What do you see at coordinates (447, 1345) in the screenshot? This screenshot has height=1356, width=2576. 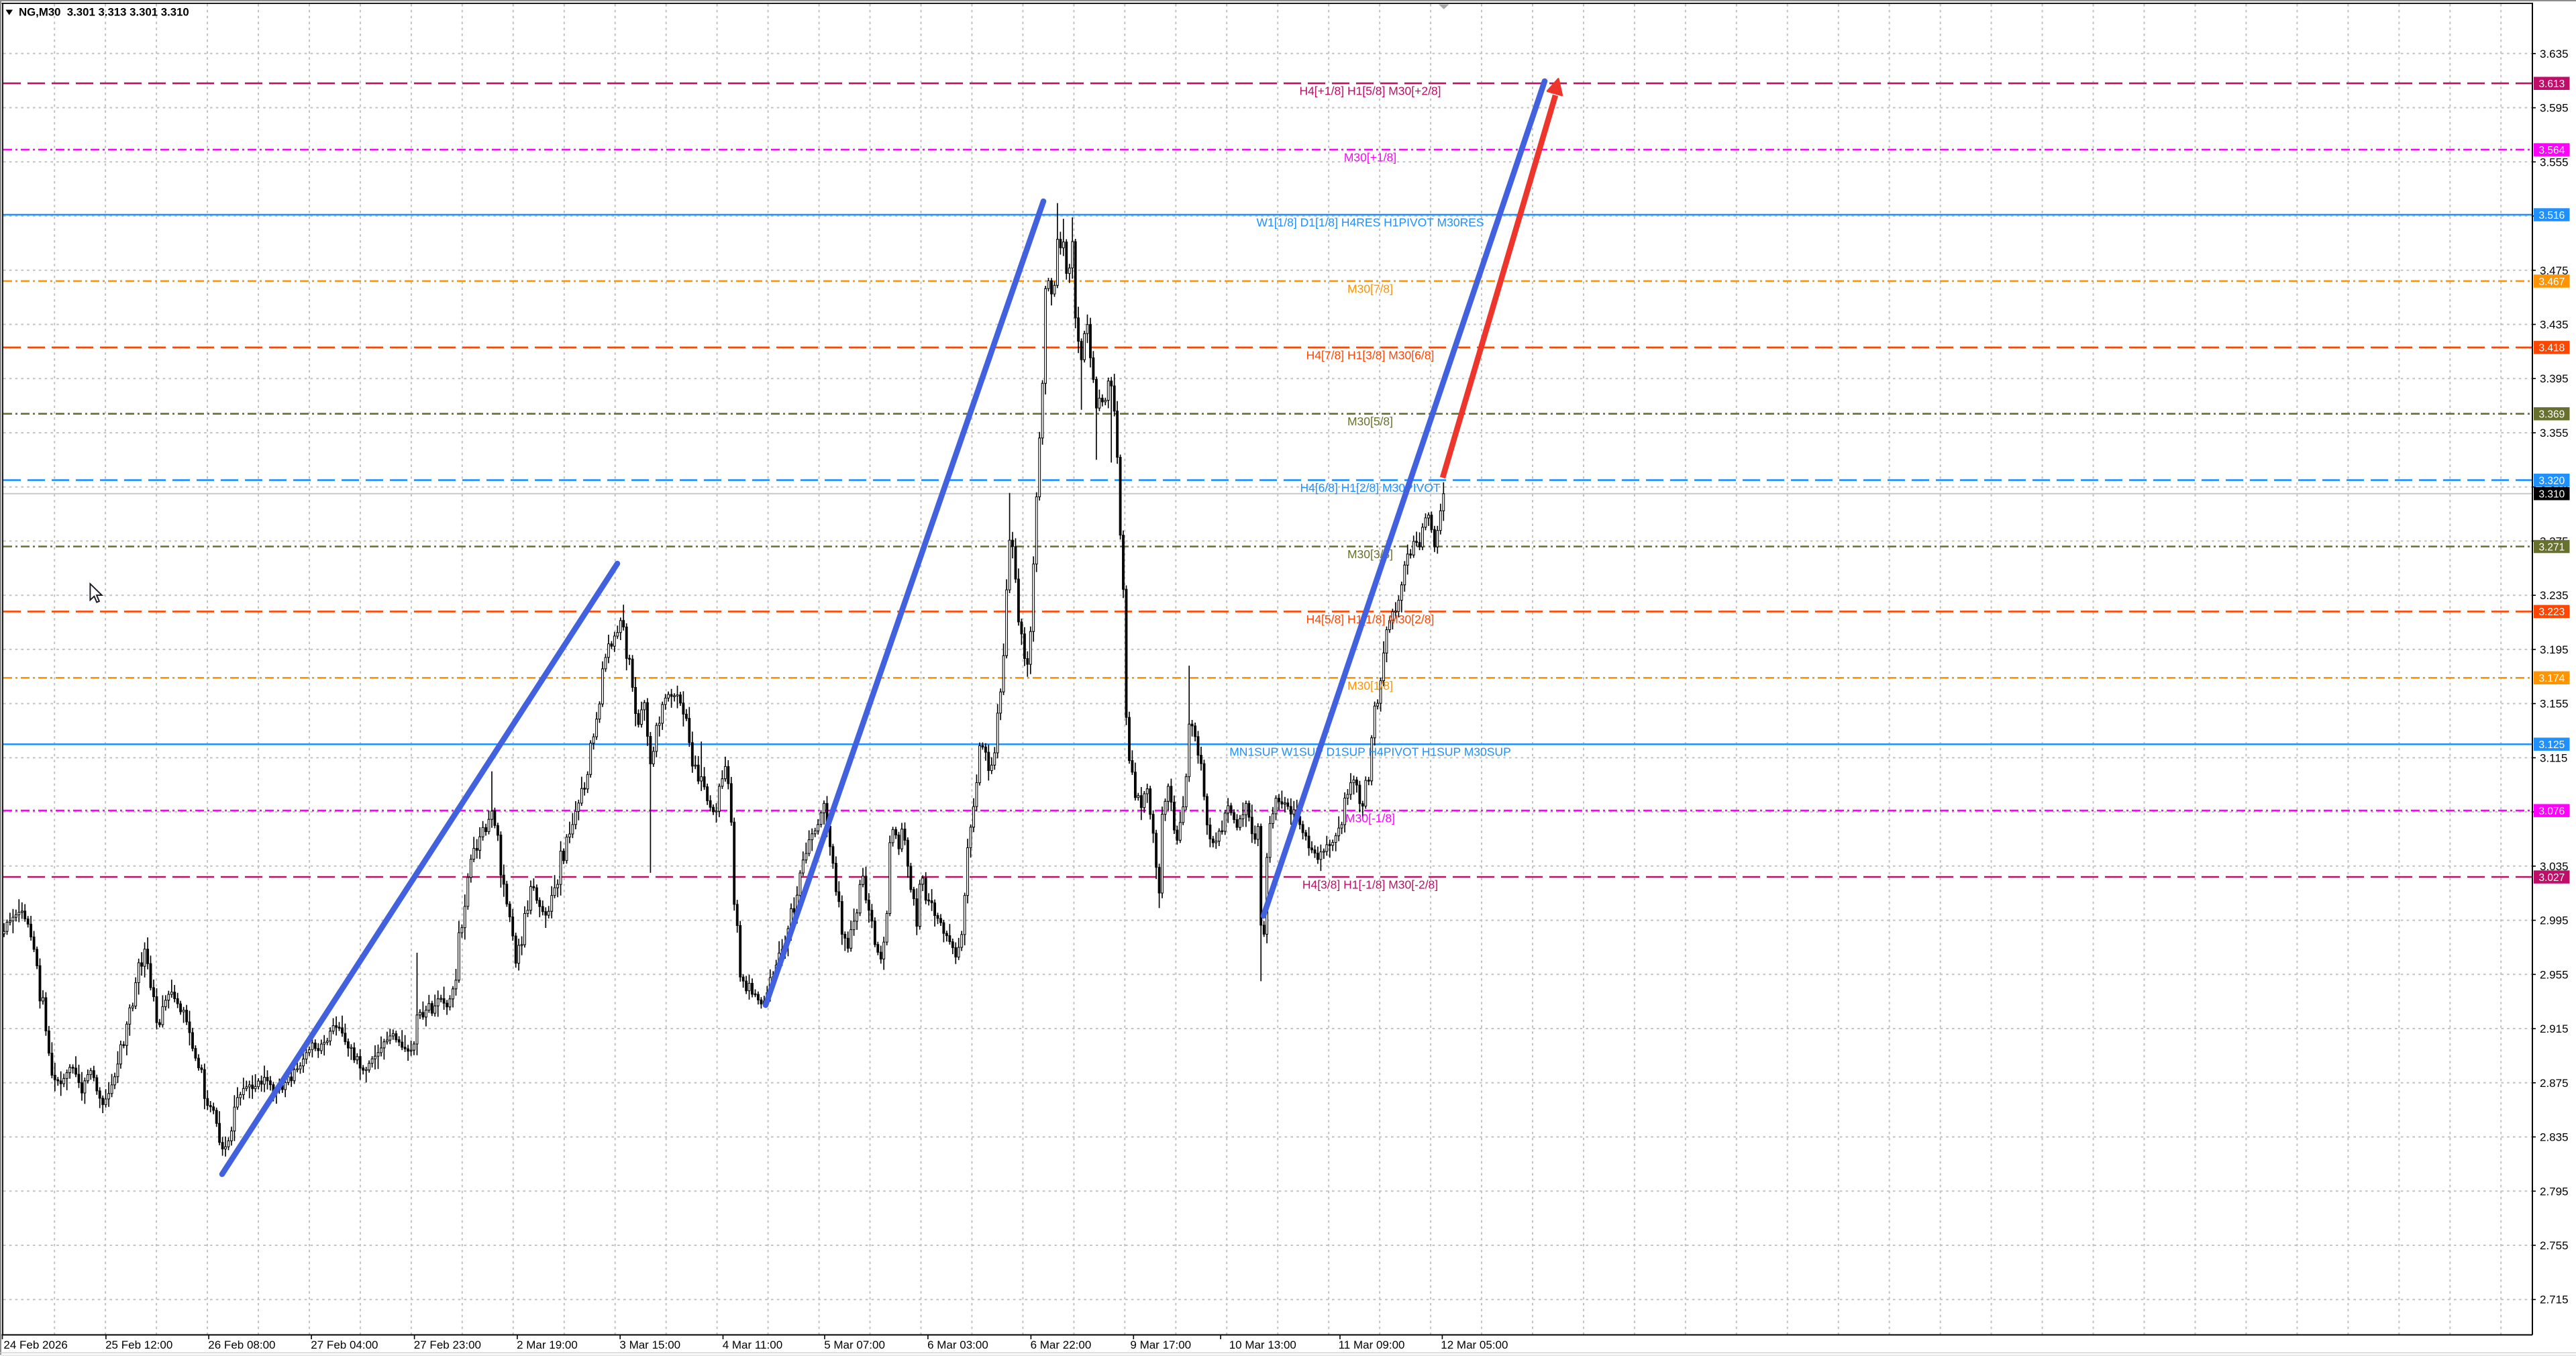 I see `svg-text: 27 Feb 23:00` at bounding box center [447, 1345].